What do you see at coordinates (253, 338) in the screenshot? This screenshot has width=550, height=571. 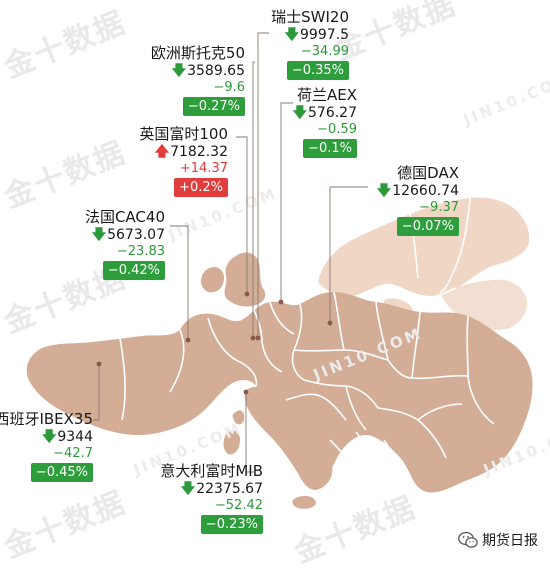 I see `anchor-dot-euro50` at bounding box center [253, 338].